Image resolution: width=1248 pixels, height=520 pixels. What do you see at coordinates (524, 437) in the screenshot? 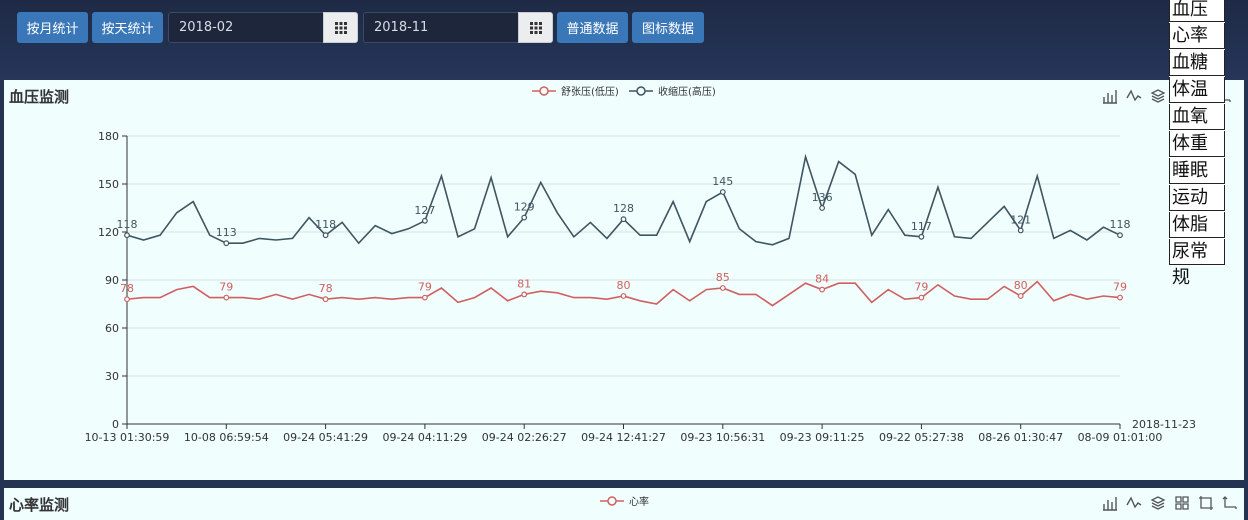
I see `x-tick-label: 09-24 02:26:27` at bounding box center [524, 437].